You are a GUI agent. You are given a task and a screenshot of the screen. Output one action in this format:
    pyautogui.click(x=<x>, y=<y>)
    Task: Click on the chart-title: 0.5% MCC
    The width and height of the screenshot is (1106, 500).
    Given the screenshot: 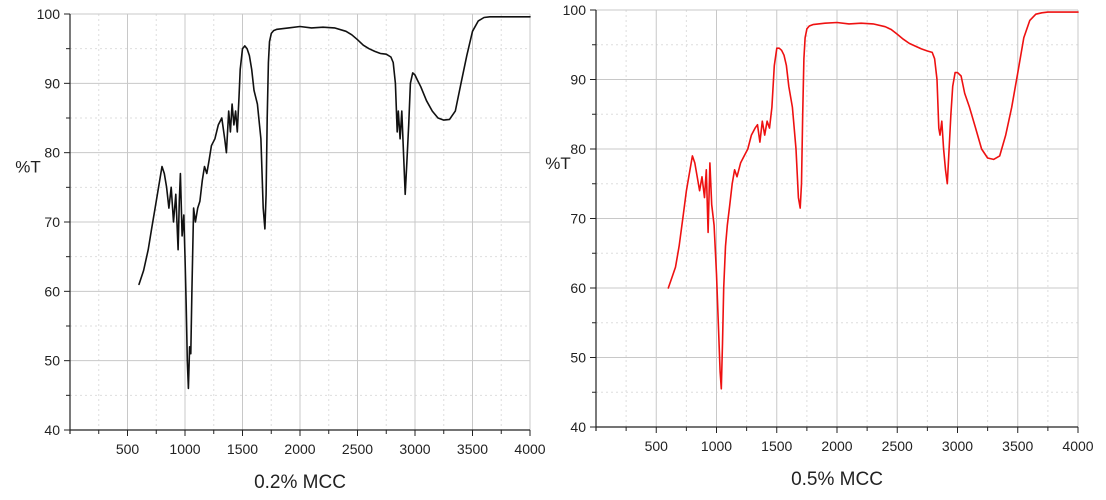 What is the action you would take?
    pyautogui.click(x=837, y=479)
    